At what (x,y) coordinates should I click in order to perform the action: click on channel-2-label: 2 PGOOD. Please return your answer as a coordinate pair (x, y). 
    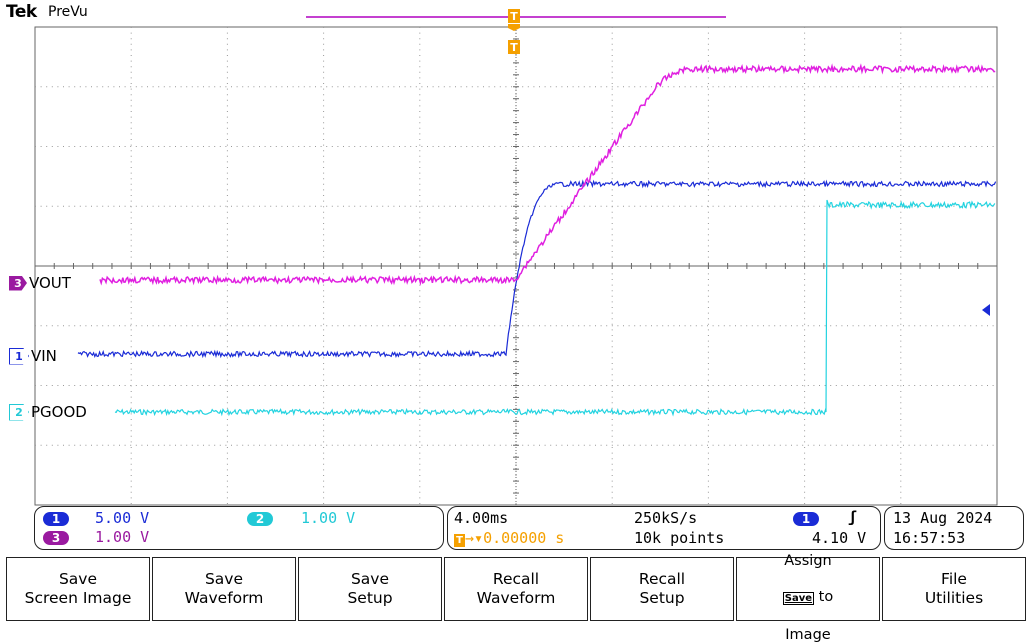
    Looking at the image, I should click on (48, 412).